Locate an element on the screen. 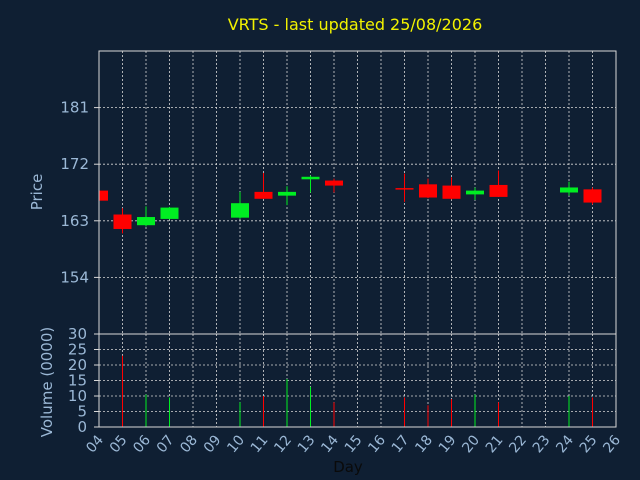 Image resolution: width=640 pixels, height=480 pixels. y-tick-label: 172 is located at coordinates (74, 164).